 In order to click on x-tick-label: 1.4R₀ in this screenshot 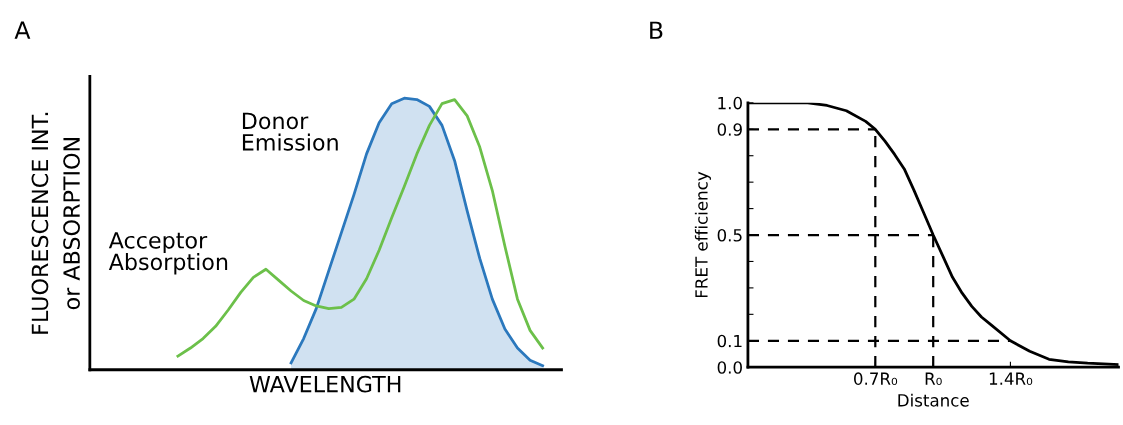, I will do `click(1011, 378)`.